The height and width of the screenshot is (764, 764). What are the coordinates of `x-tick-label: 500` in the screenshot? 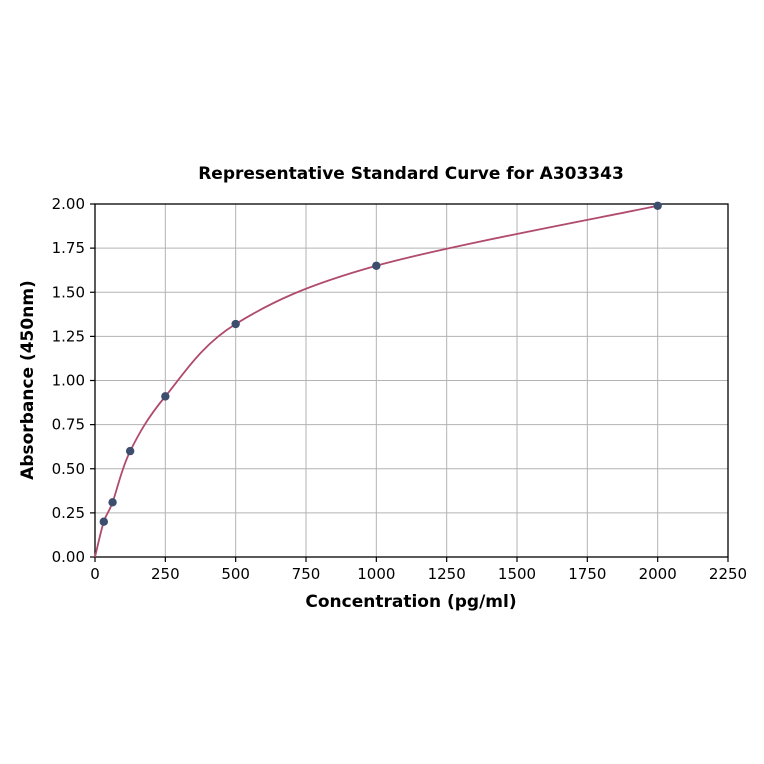 It's located at (235, 574).